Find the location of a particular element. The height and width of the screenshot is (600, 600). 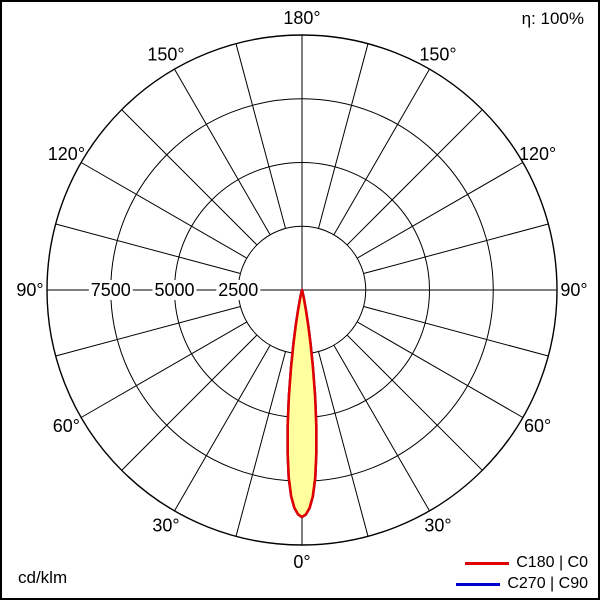

legend-item-c180-c0: C180 | C0 is located at coordinates (522, 563).